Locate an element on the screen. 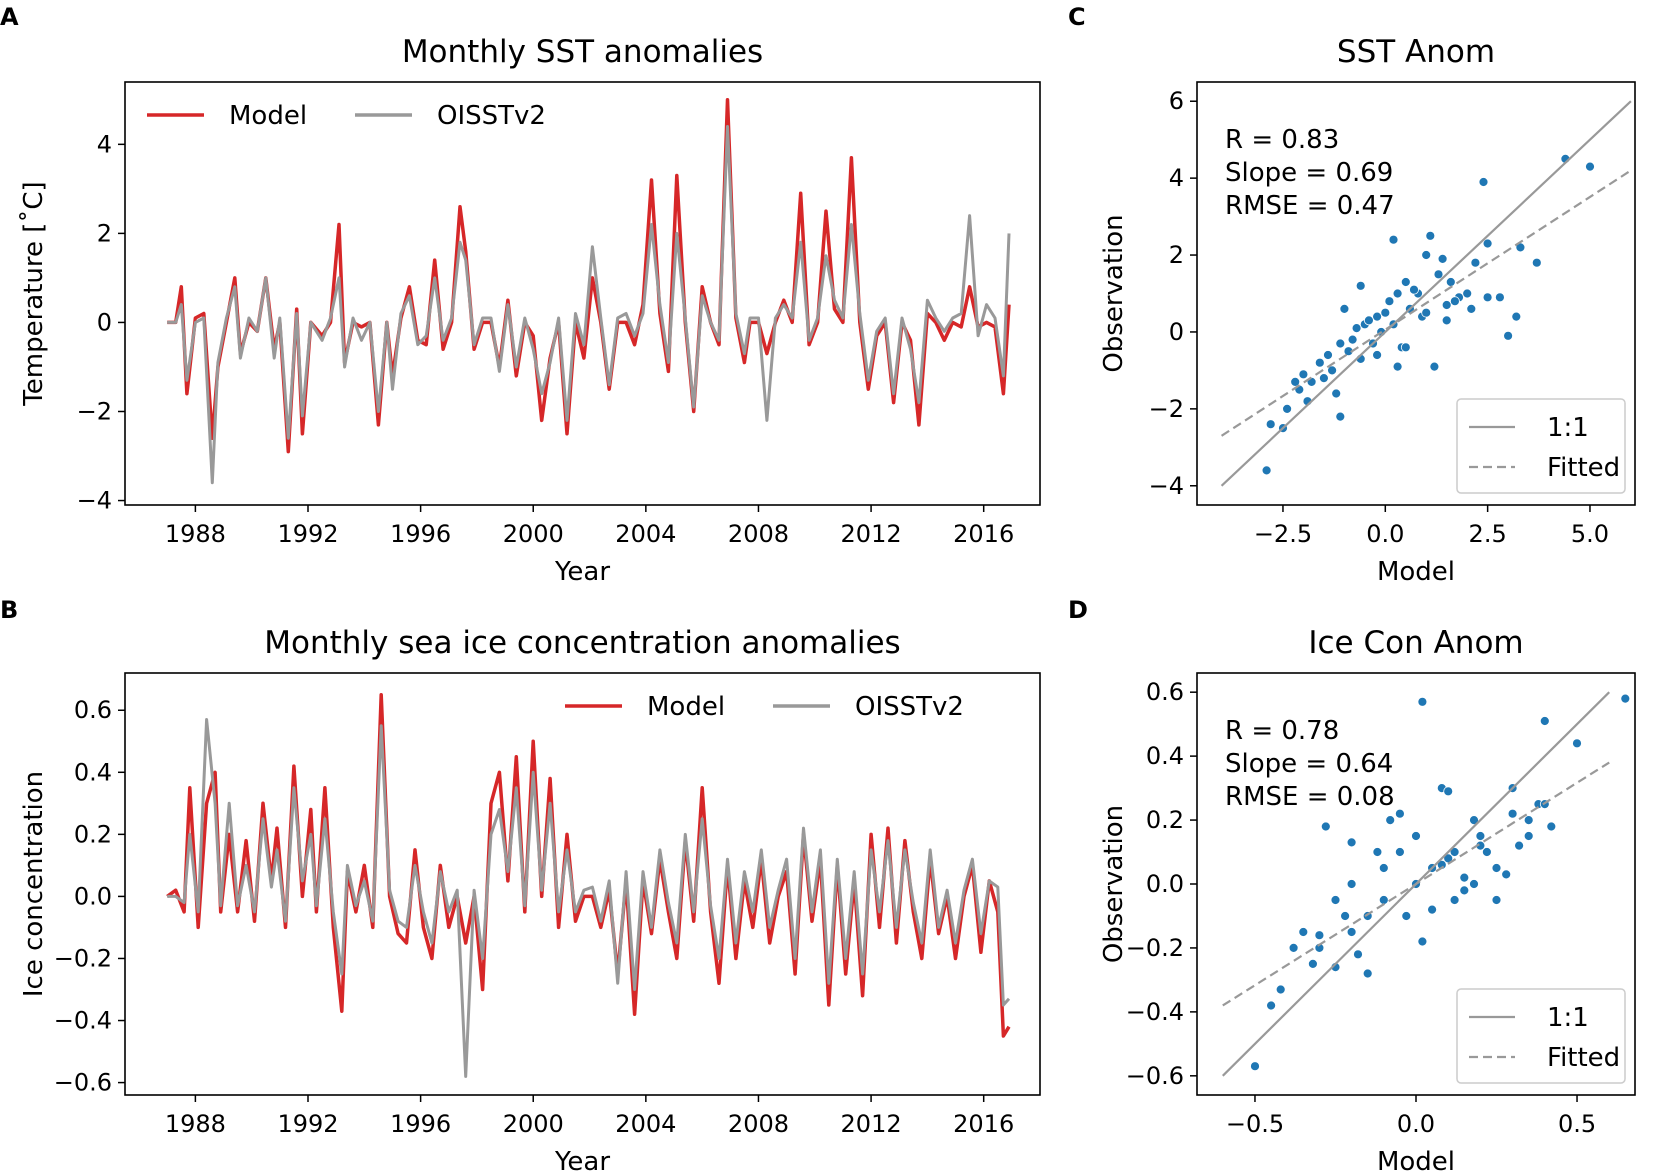  one-to-one-line is located at coordinates (1426, 293).